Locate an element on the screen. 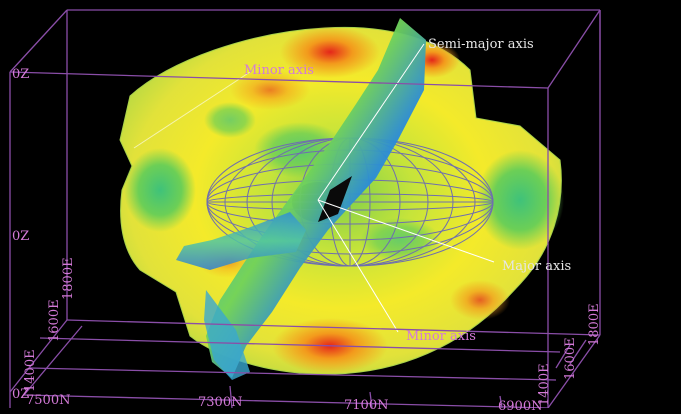  n-label-7300: 7300N is located at coordinates (220, 402).